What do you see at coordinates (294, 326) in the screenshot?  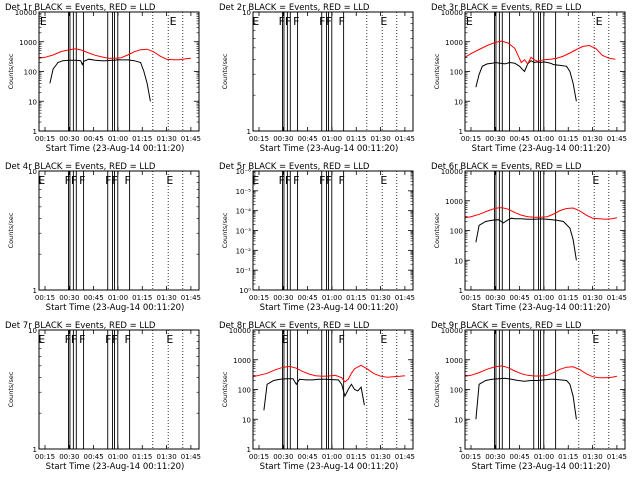 I see `panel-title: Det 8r BLACK = Events, RED = LLD` at bounding box center [294, 326].